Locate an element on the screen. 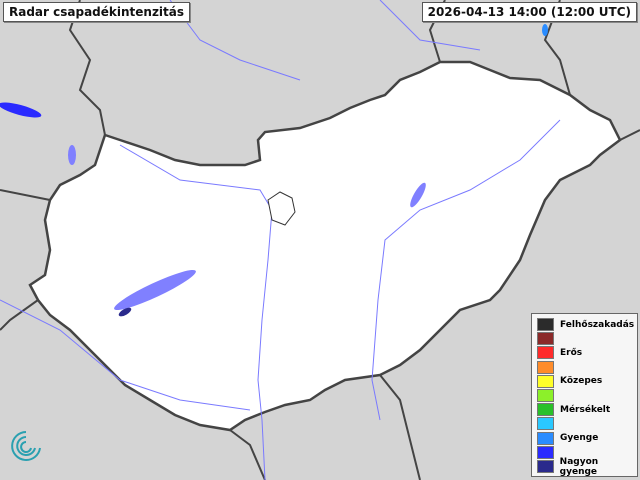 This screenshot has width=640, height=480. legend-label: Gyenge is located at coordinates (579, 438).